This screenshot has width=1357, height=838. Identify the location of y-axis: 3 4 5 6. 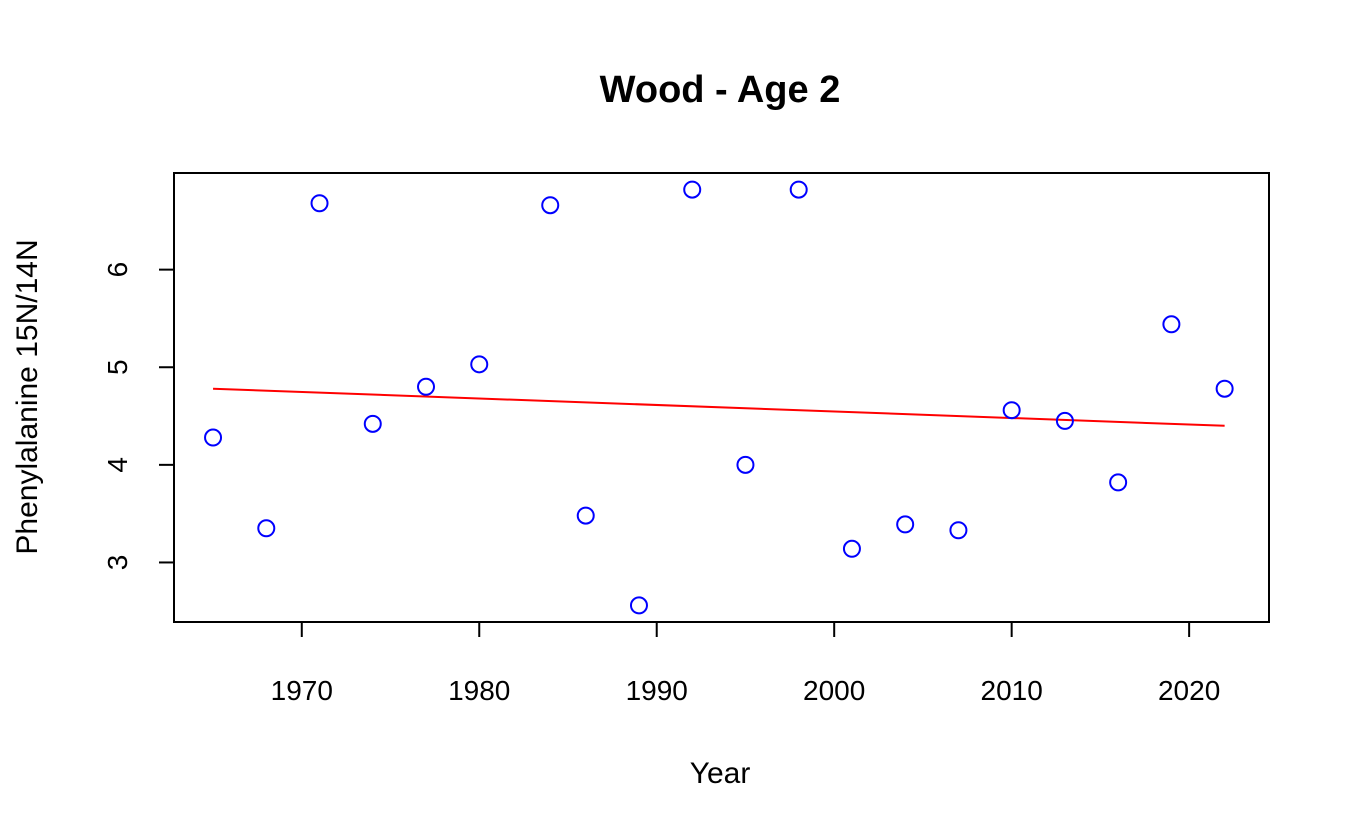
(138, 416).